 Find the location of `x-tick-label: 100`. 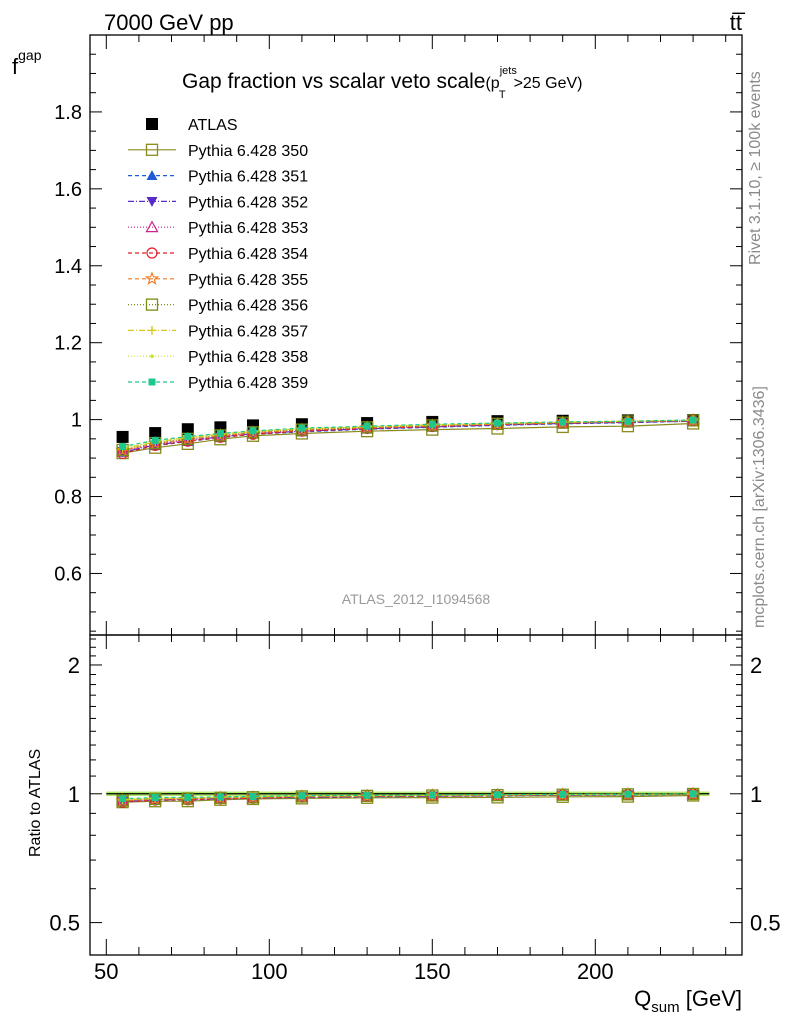

x-tick-label: 100 is located at coordinates (269, 971).